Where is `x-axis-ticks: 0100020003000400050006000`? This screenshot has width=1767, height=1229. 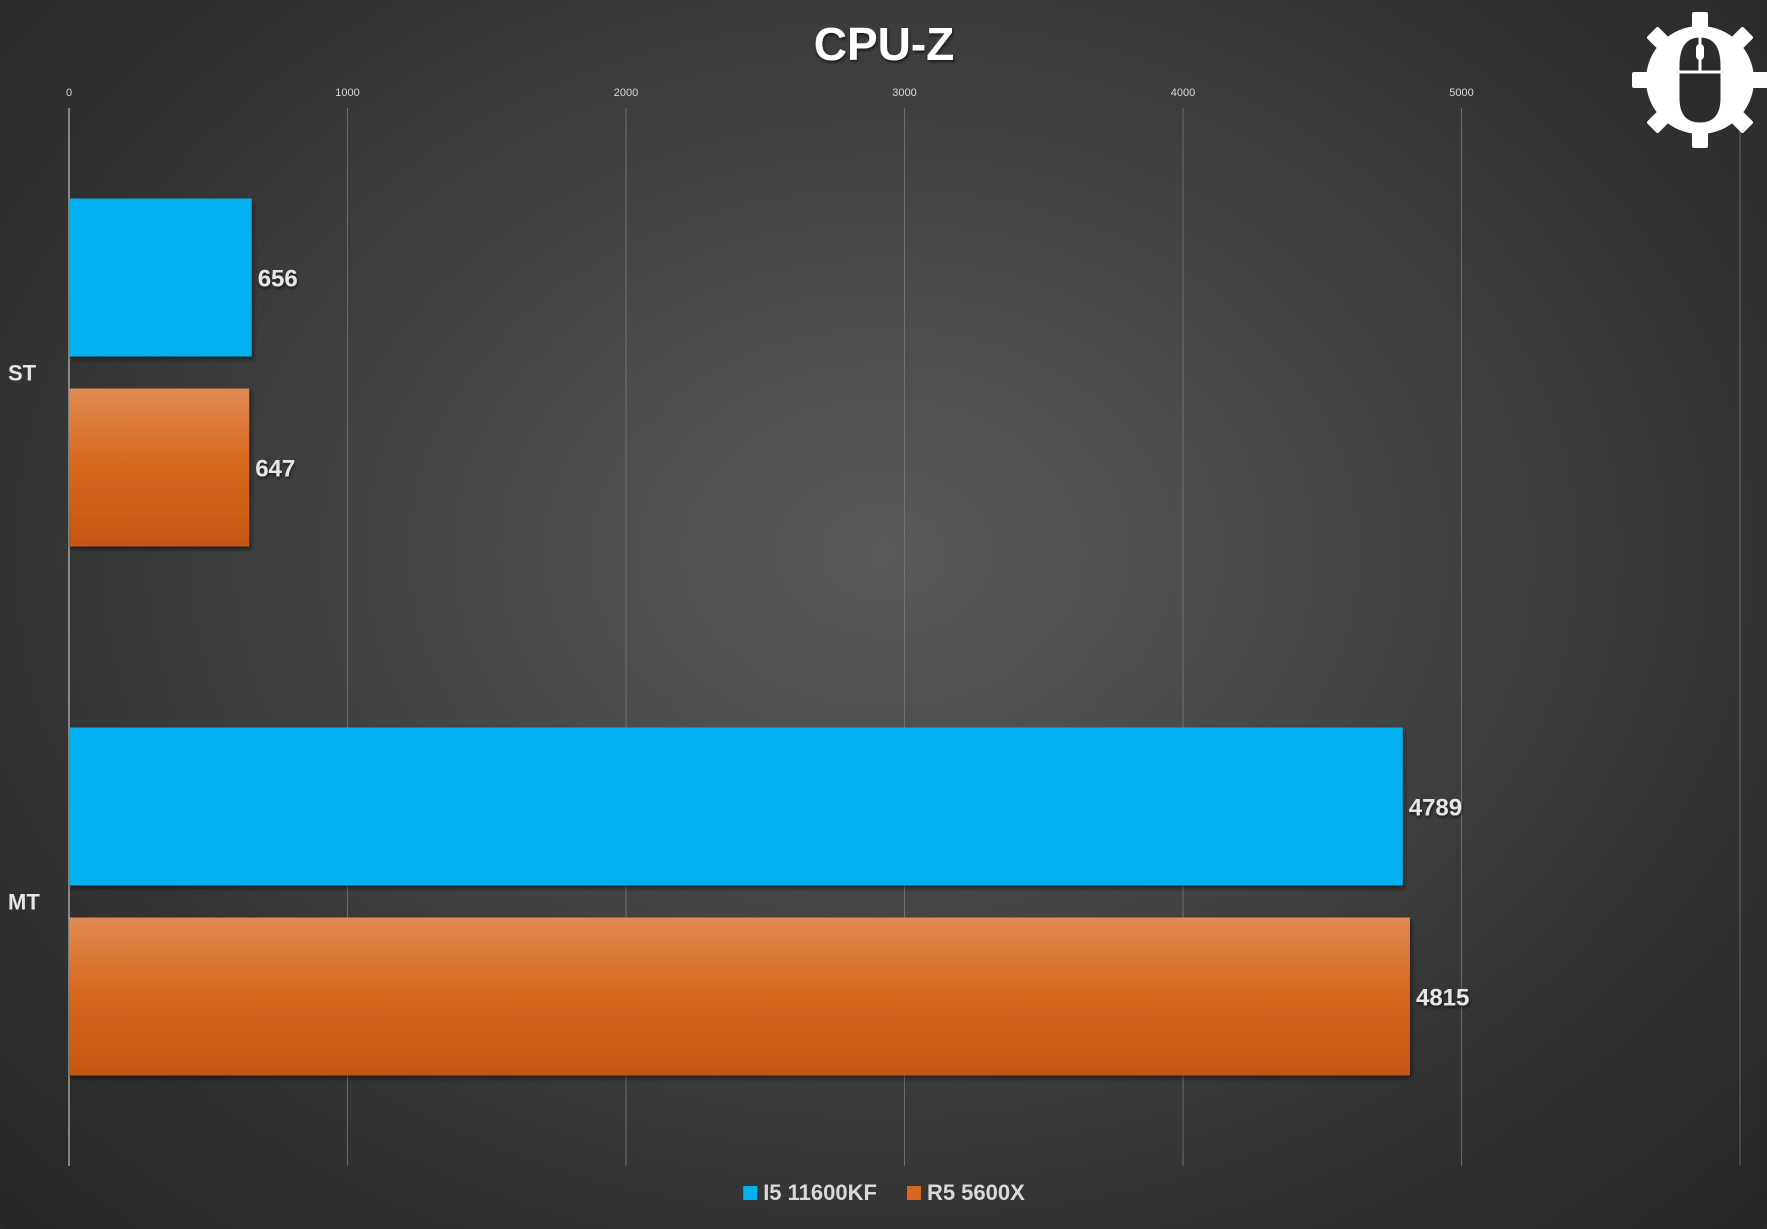 x-axis-ticks: 0100020003000400050006000 is located at coordinates (909, 93).